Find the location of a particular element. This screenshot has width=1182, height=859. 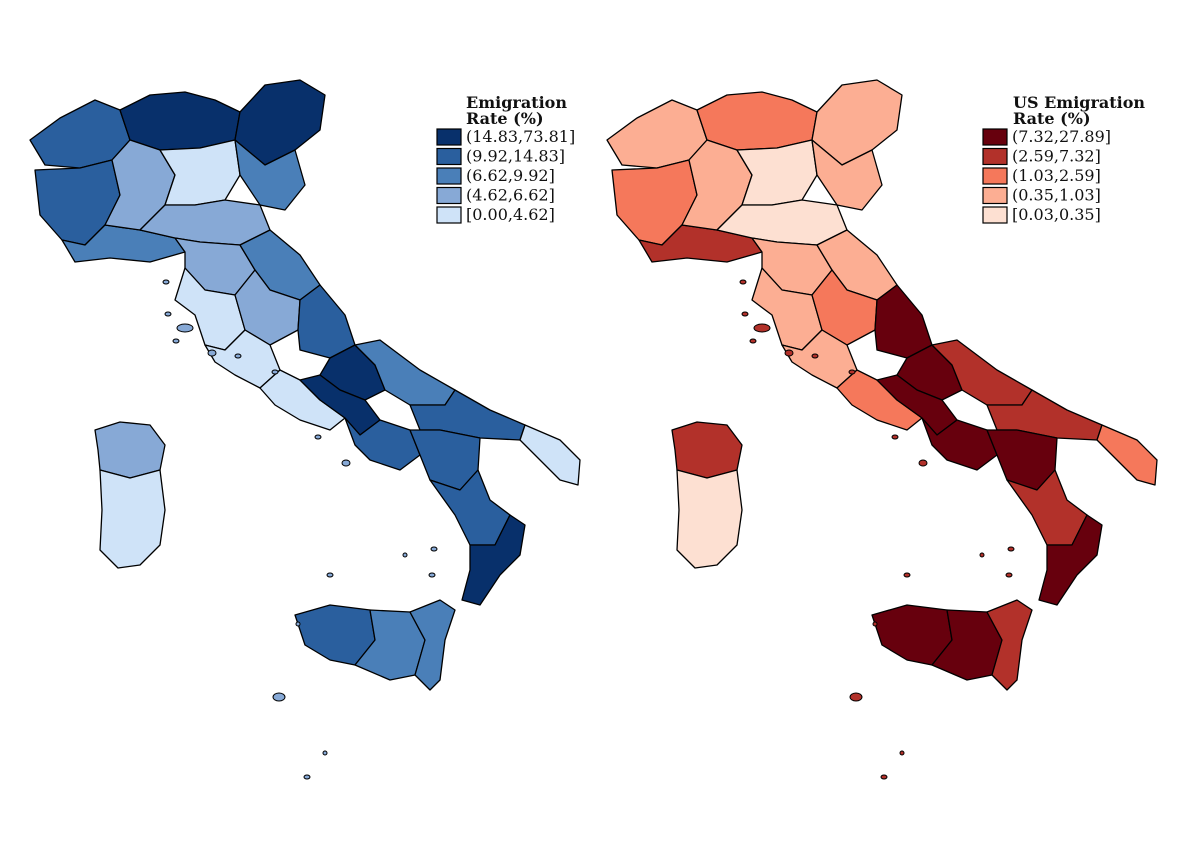

legend-label: (2.59,7.32] is located at coordinates (1056, 156).